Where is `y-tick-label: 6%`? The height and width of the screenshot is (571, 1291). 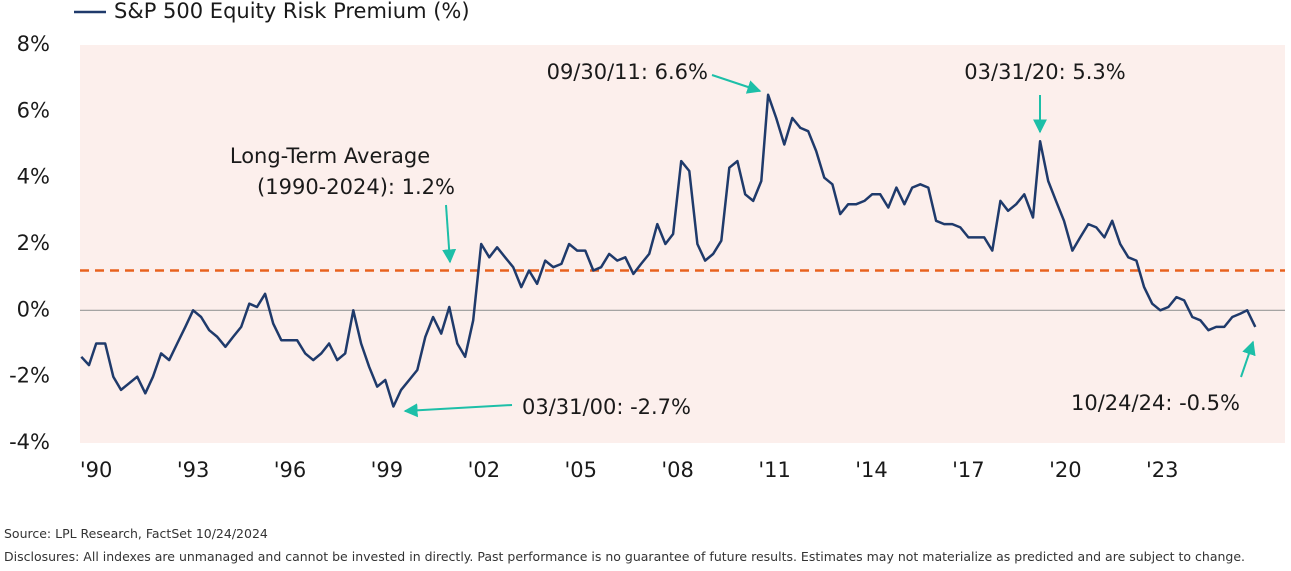 y-tick-label: 6% is located at coordinates (33, 110).